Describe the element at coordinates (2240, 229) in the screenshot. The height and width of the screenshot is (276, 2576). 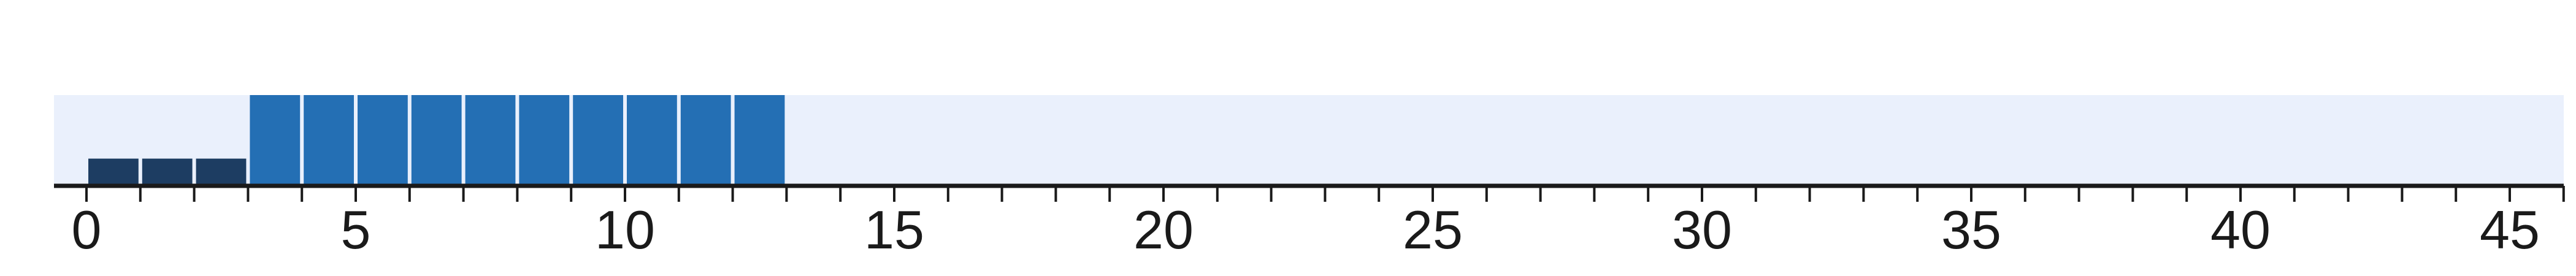
I see `x-tick-label-40: 40` at that location.